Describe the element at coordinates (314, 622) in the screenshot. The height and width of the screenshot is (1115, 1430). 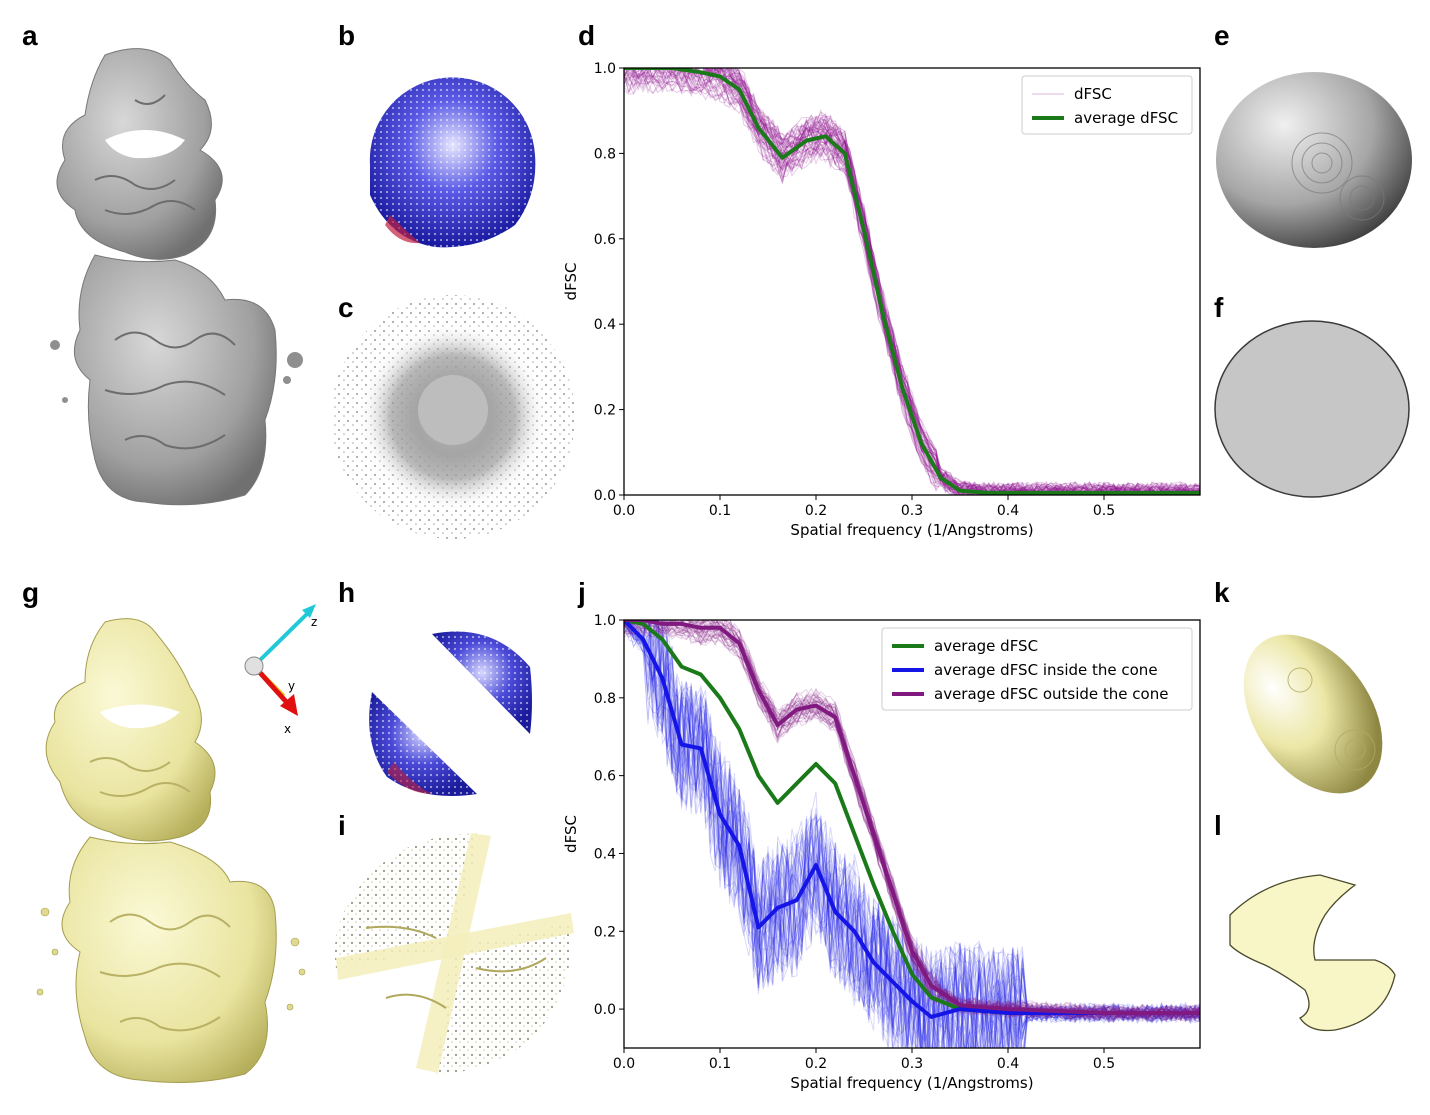
I see `axis-label-z: z` at that location.